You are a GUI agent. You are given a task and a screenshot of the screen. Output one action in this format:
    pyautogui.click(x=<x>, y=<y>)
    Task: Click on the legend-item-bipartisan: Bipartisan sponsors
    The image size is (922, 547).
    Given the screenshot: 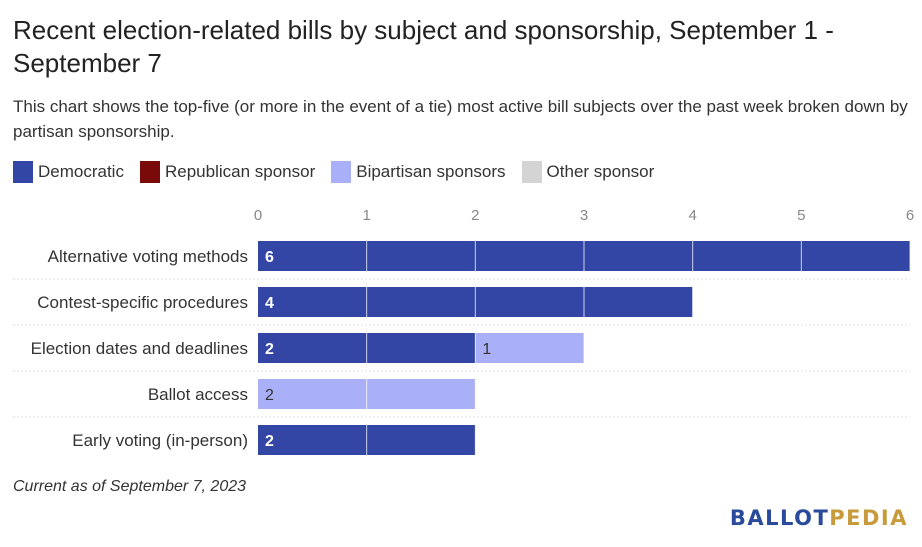 What is the action you would take?
    pyautogui.click(x=418, y=172)
    